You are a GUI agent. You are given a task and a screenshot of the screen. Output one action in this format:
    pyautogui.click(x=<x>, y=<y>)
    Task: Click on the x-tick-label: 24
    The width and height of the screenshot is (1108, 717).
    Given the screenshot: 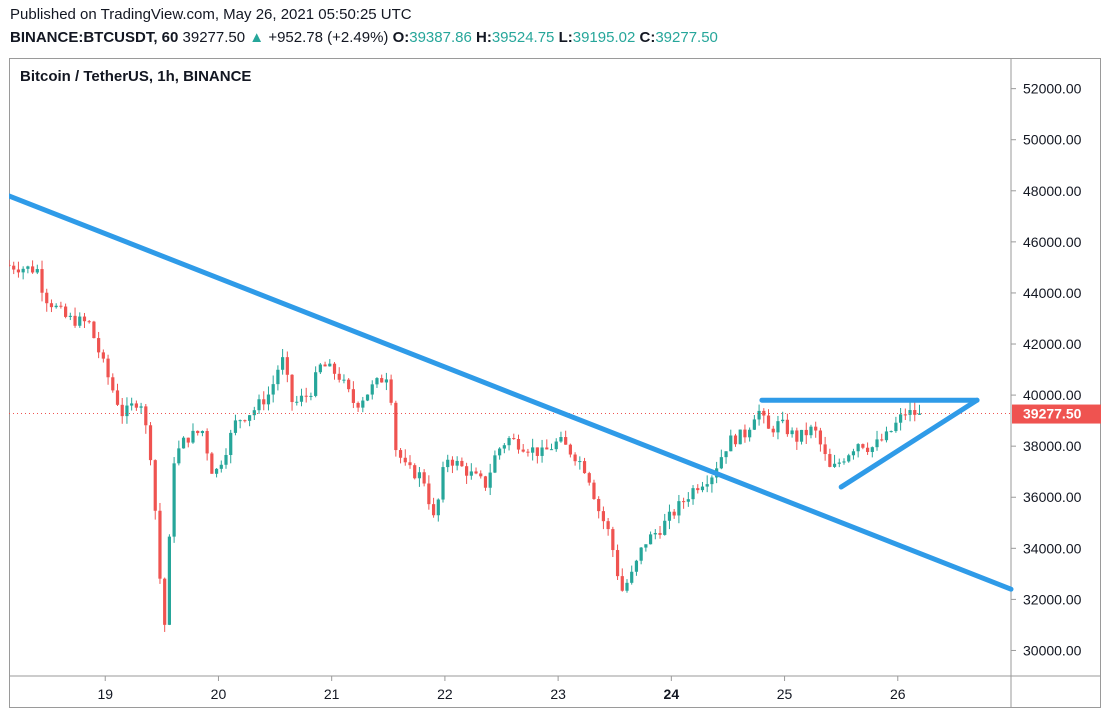 What is the action you would take?
    pyautogui.click(x=672, y=694)
    